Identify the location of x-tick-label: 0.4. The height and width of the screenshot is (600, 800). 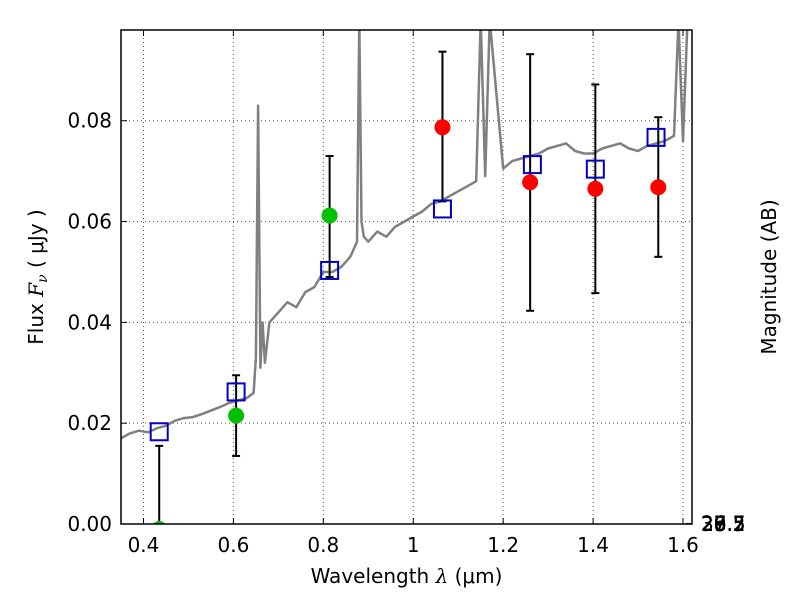
(144, 545).